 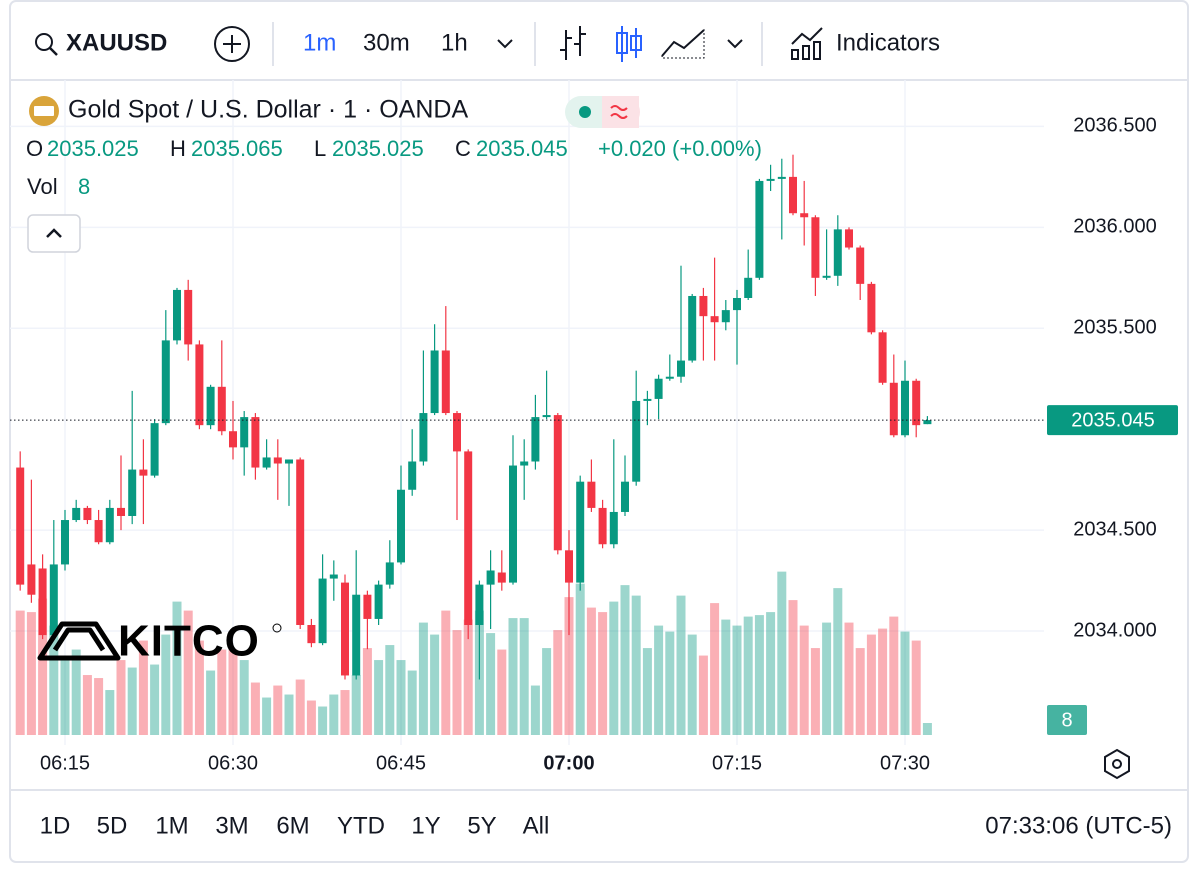 What do you see at coordinates (629, 44) in the screenshot?
I see `candles-style` at bounding box center [629, 44].